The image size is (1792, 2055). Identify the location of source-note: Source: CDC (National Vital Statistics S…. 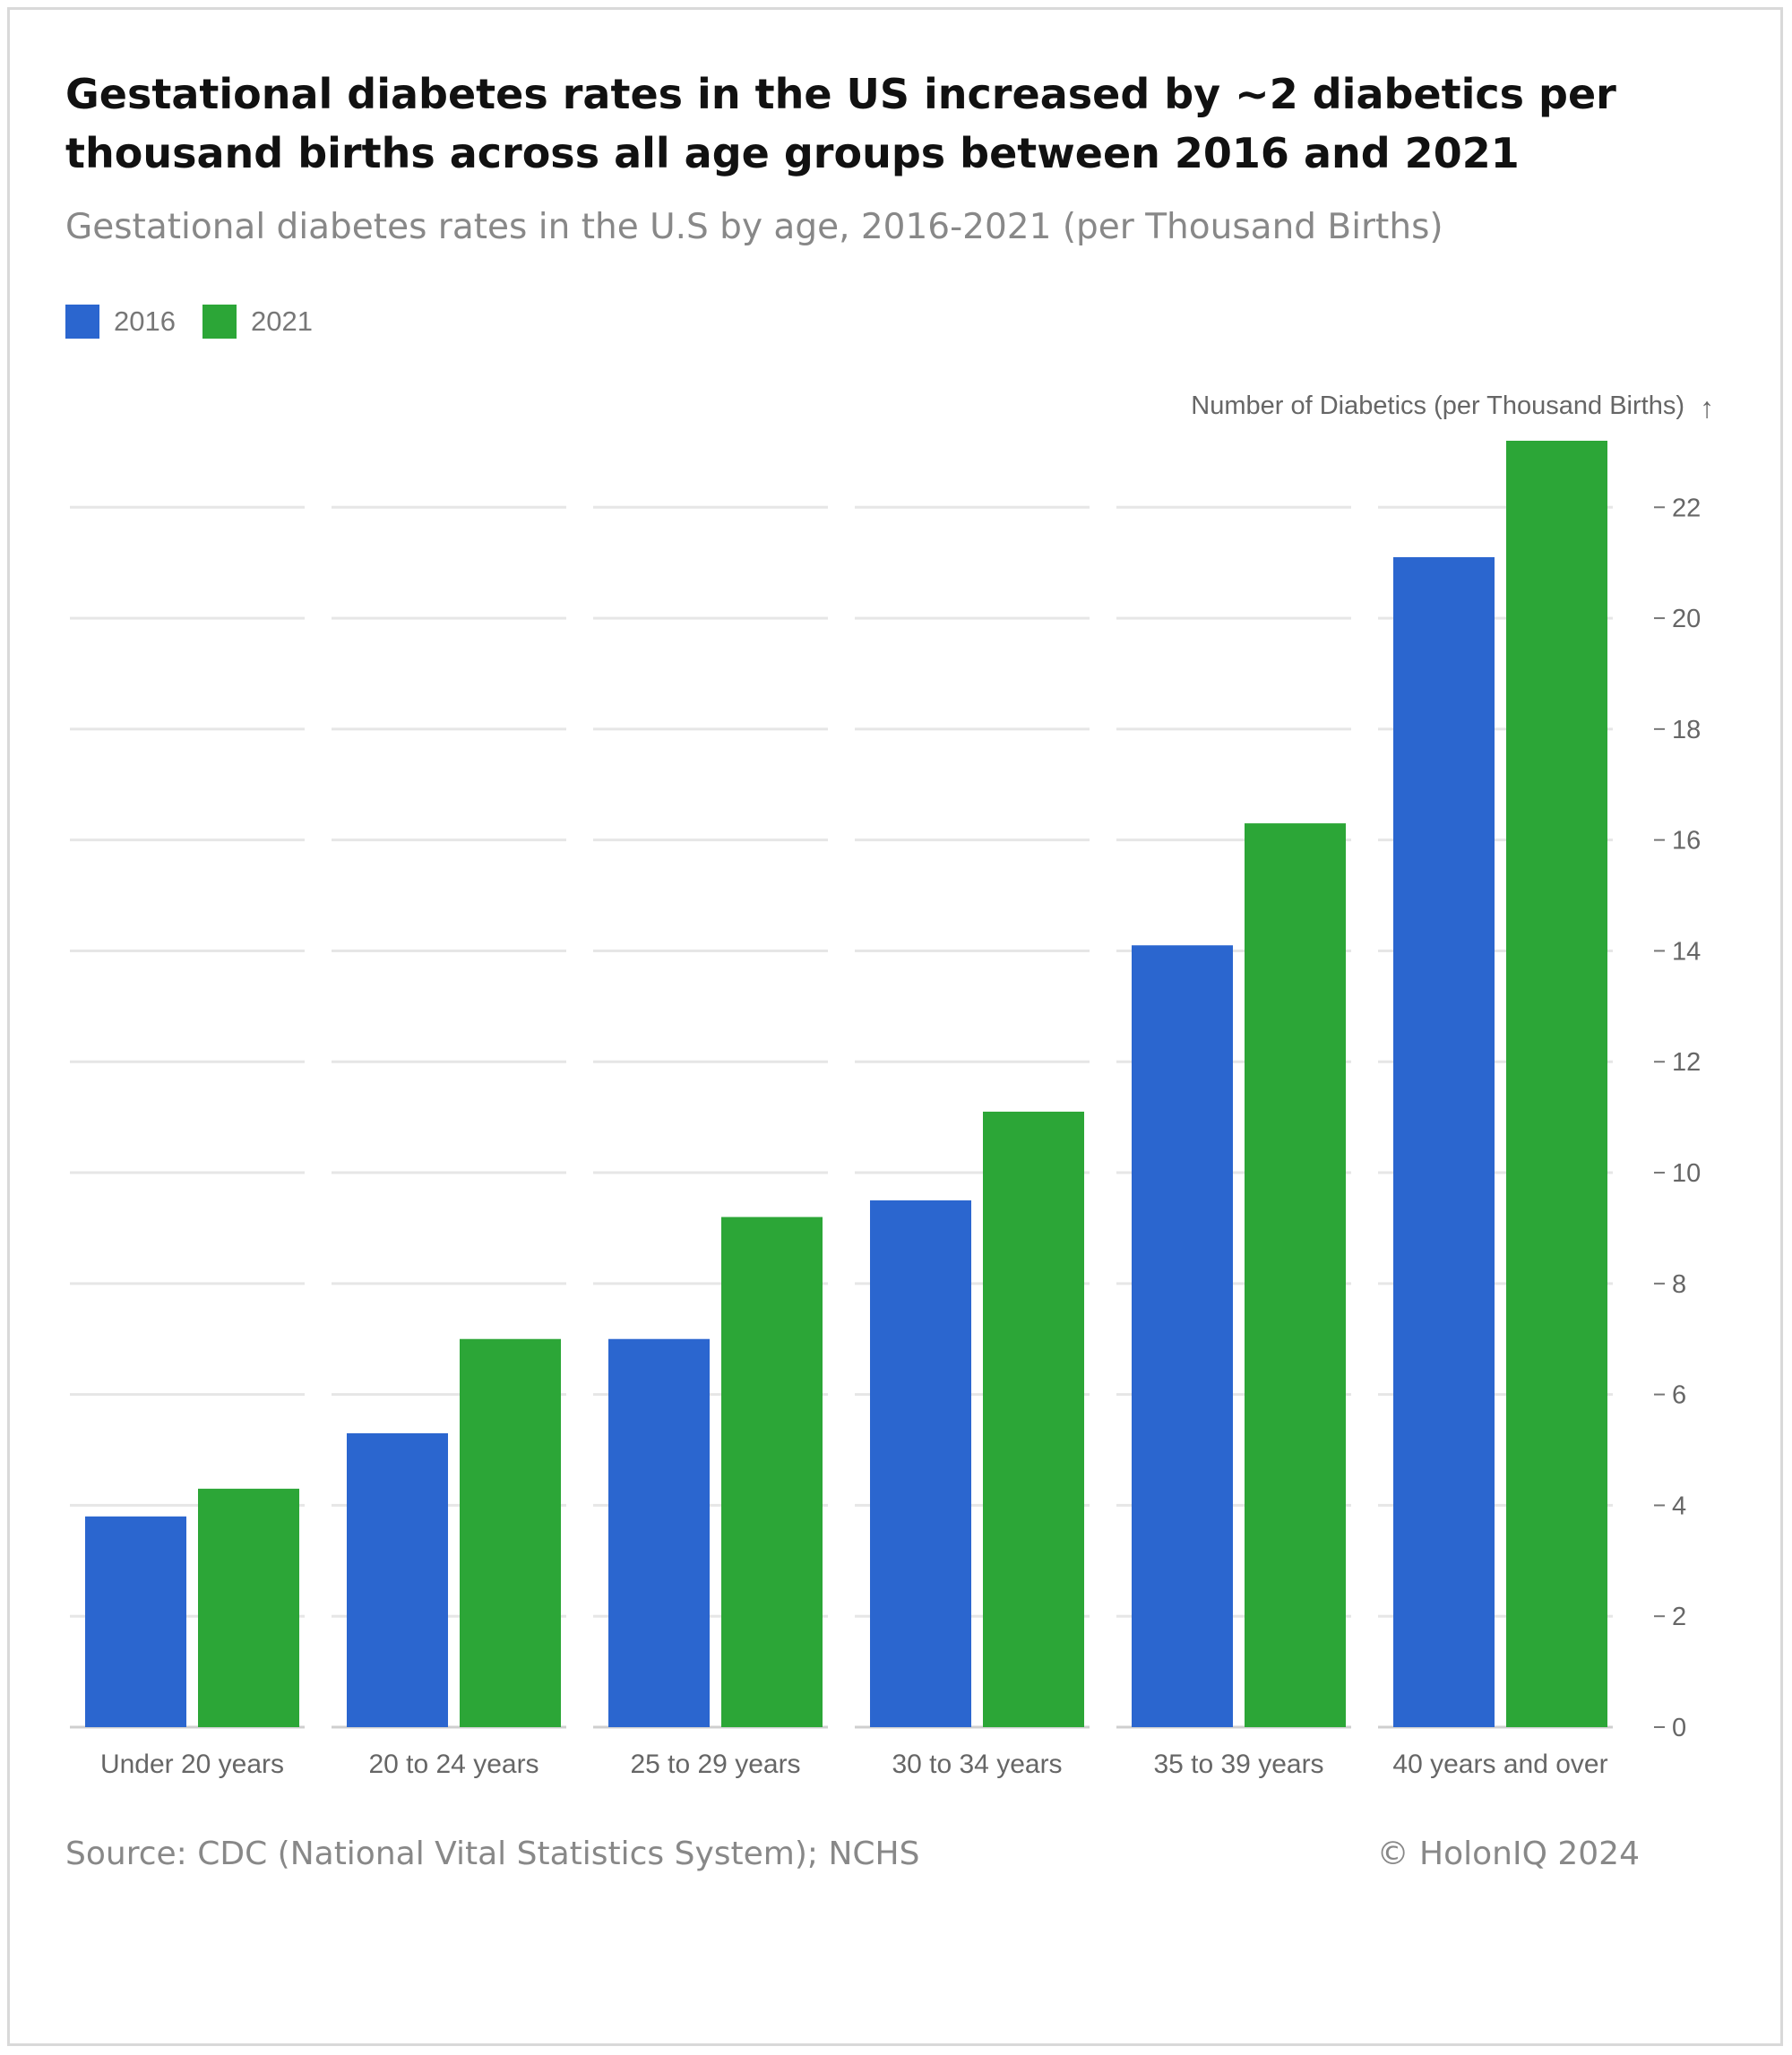
(492, 1854).